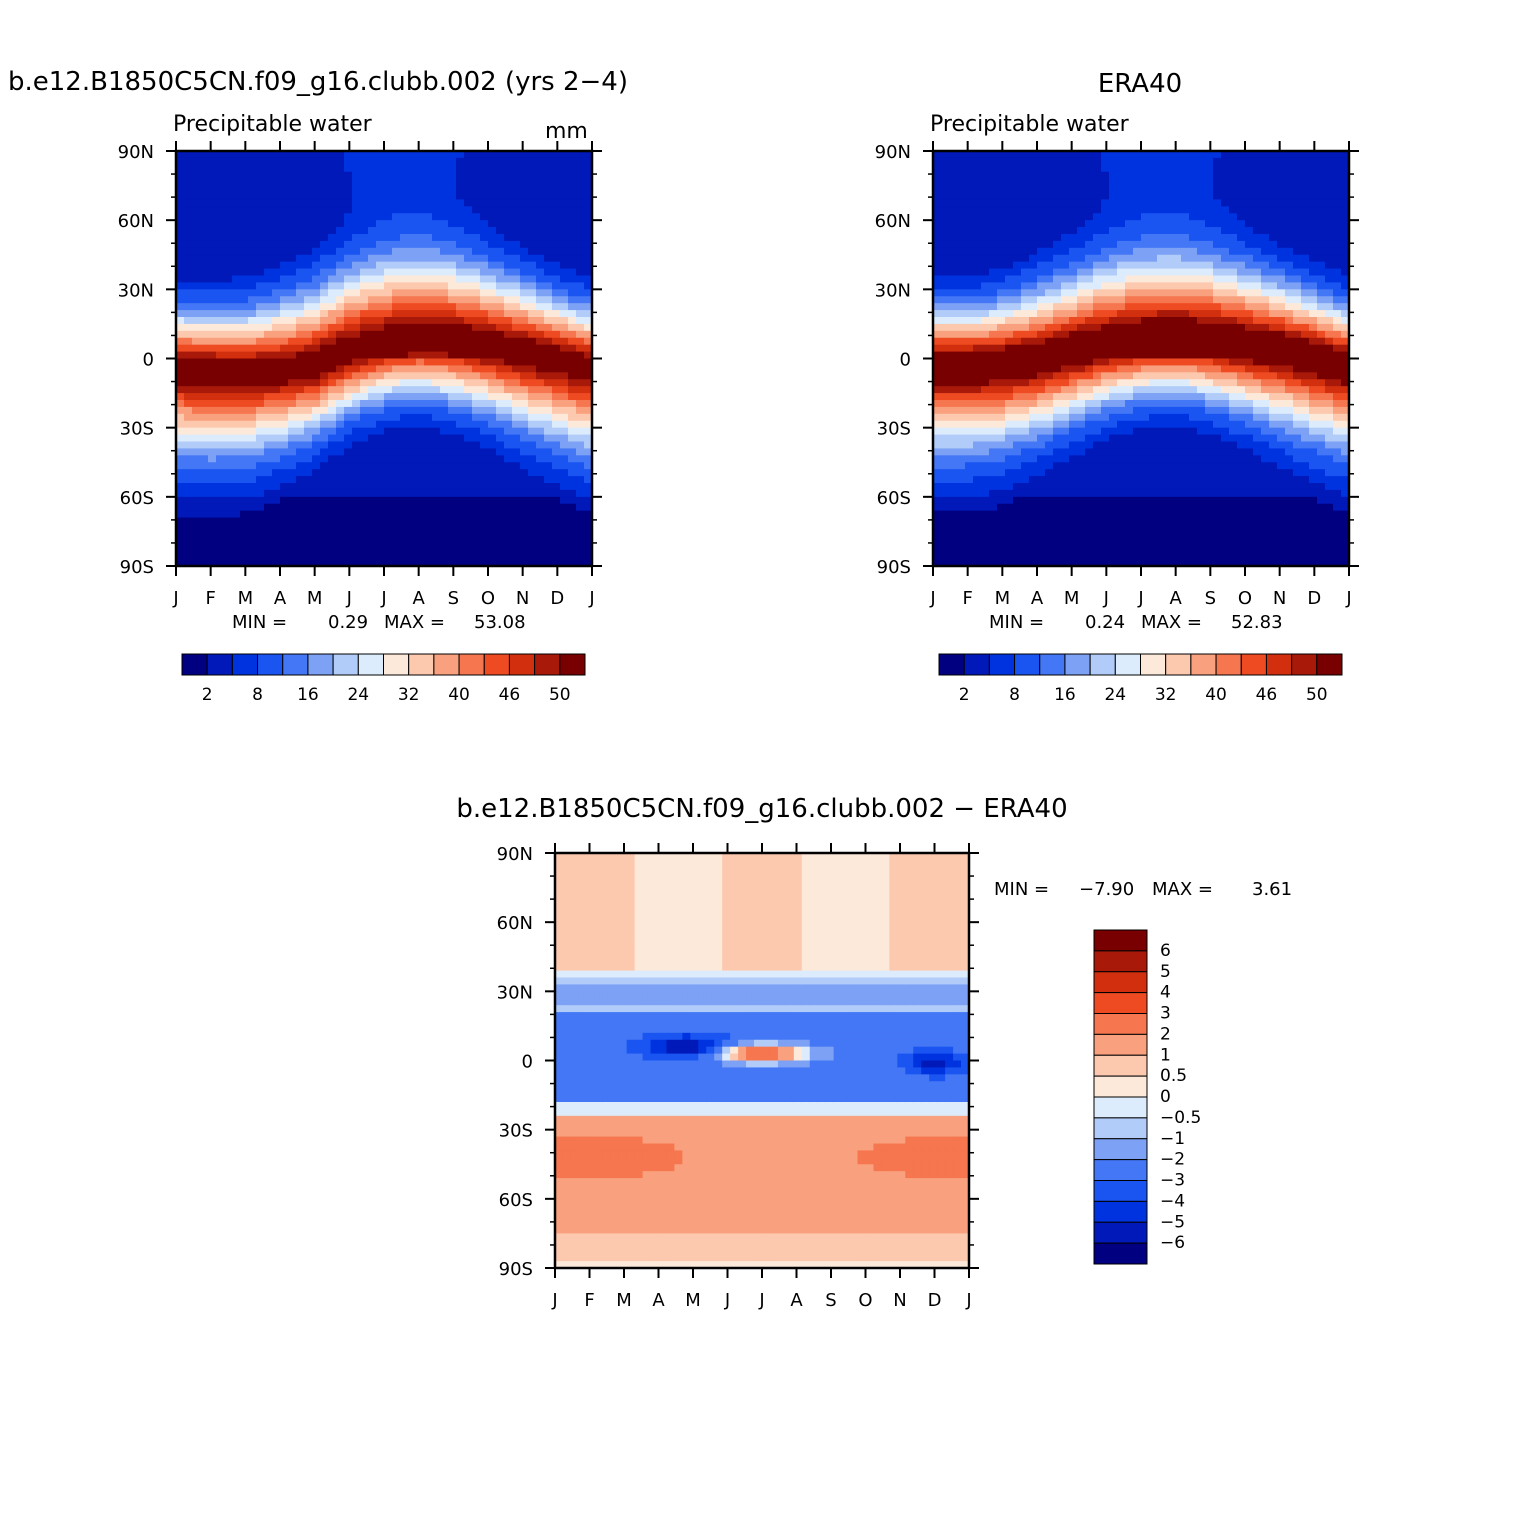 Image resolution: width=1524 pixels, height=1524 pixels. I want to click on model-xlabel: D, so click(557, 598).